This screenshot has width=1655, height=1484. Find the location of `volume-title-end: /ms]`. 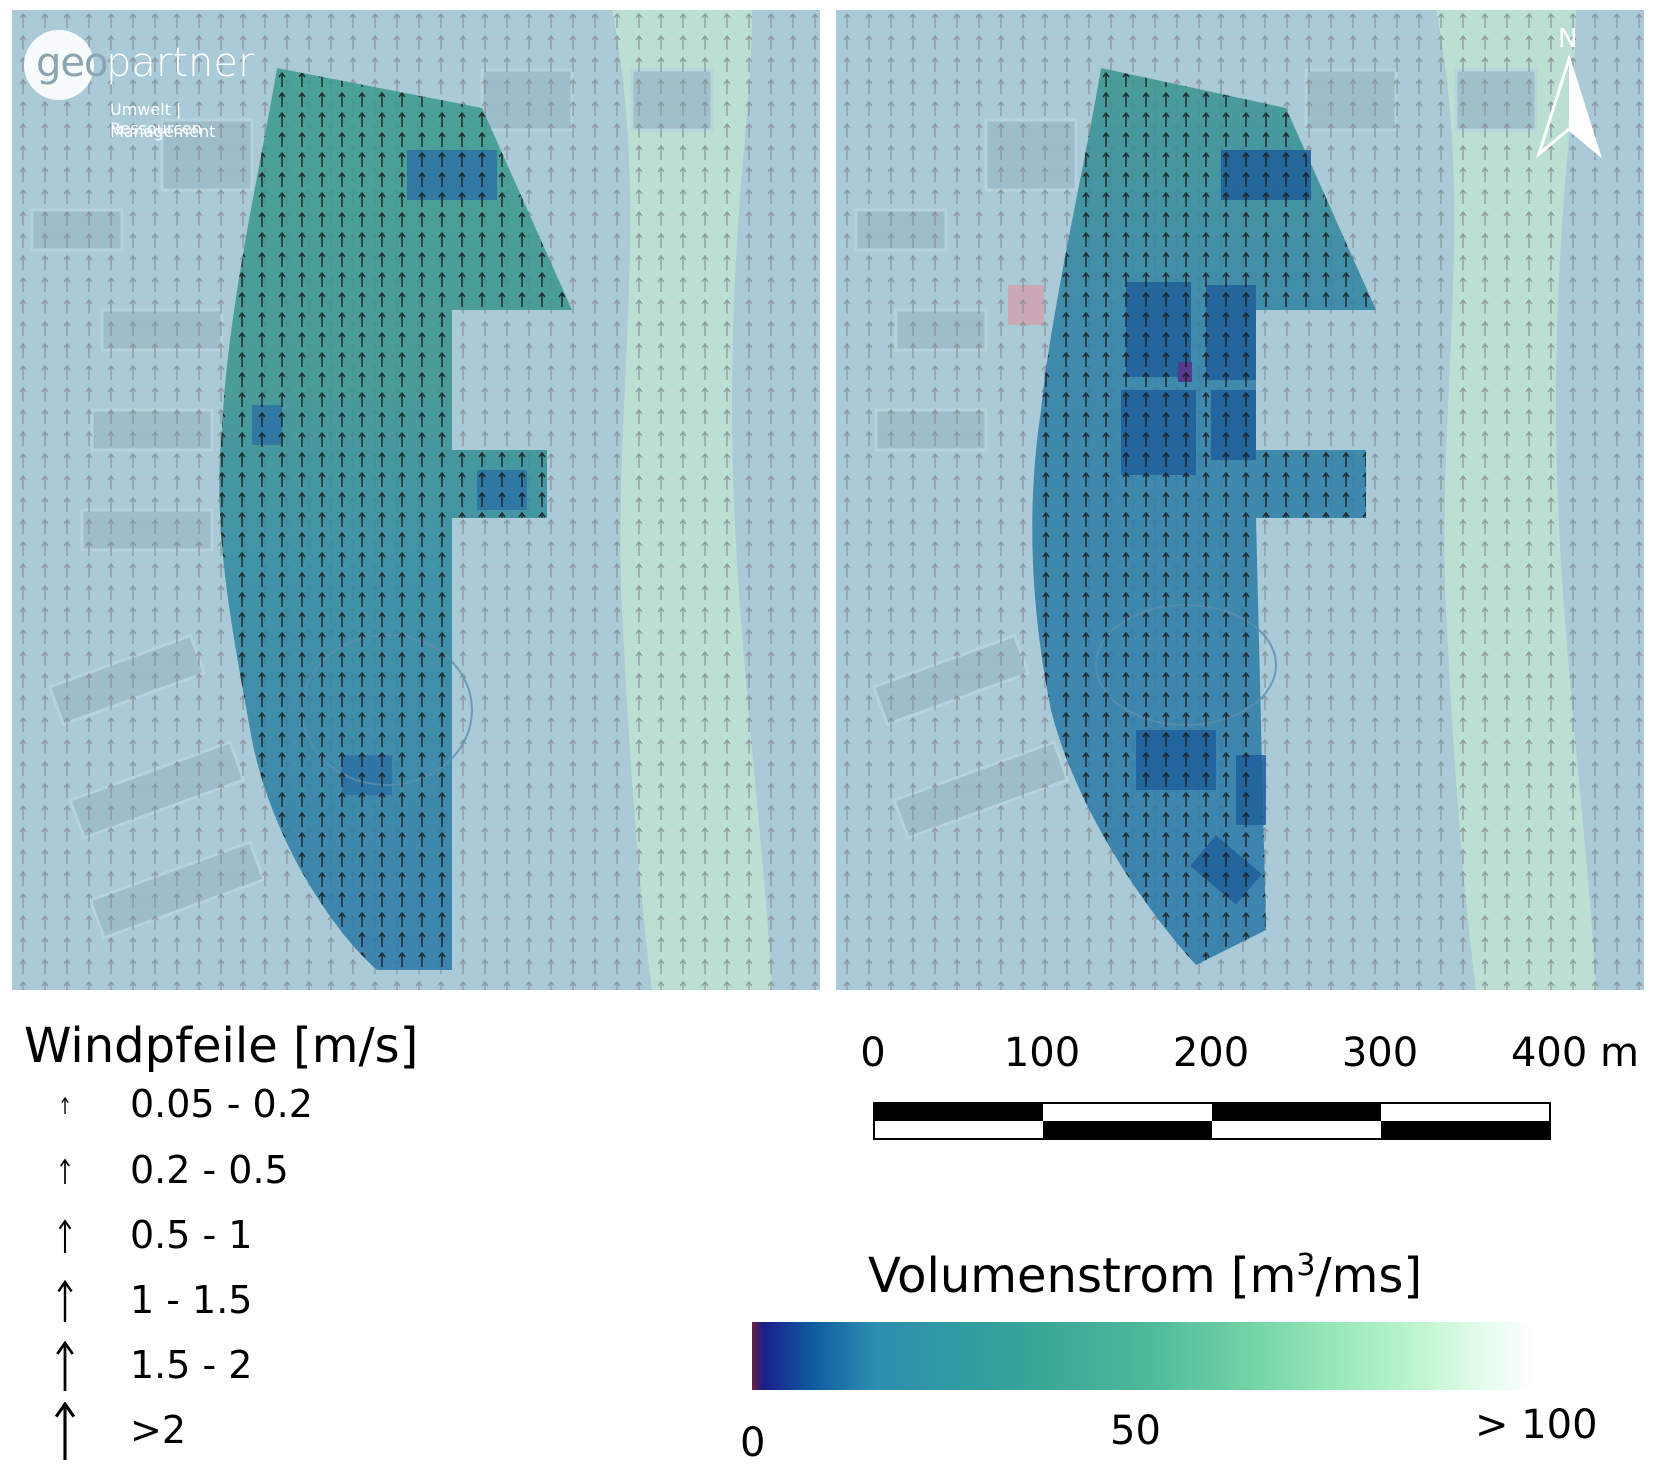

volume-title-end: /ms] is located at coordinates (1369, 1276).